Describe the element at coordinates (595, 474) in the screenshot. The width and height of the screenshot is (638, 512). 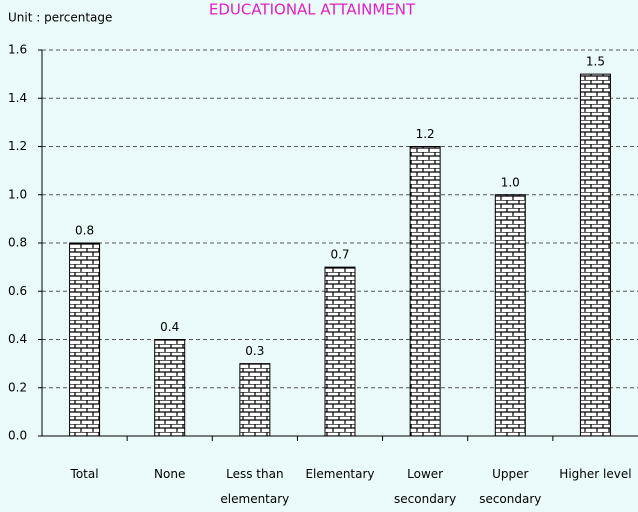
I see `x-tick-label: Higher level` at that location.